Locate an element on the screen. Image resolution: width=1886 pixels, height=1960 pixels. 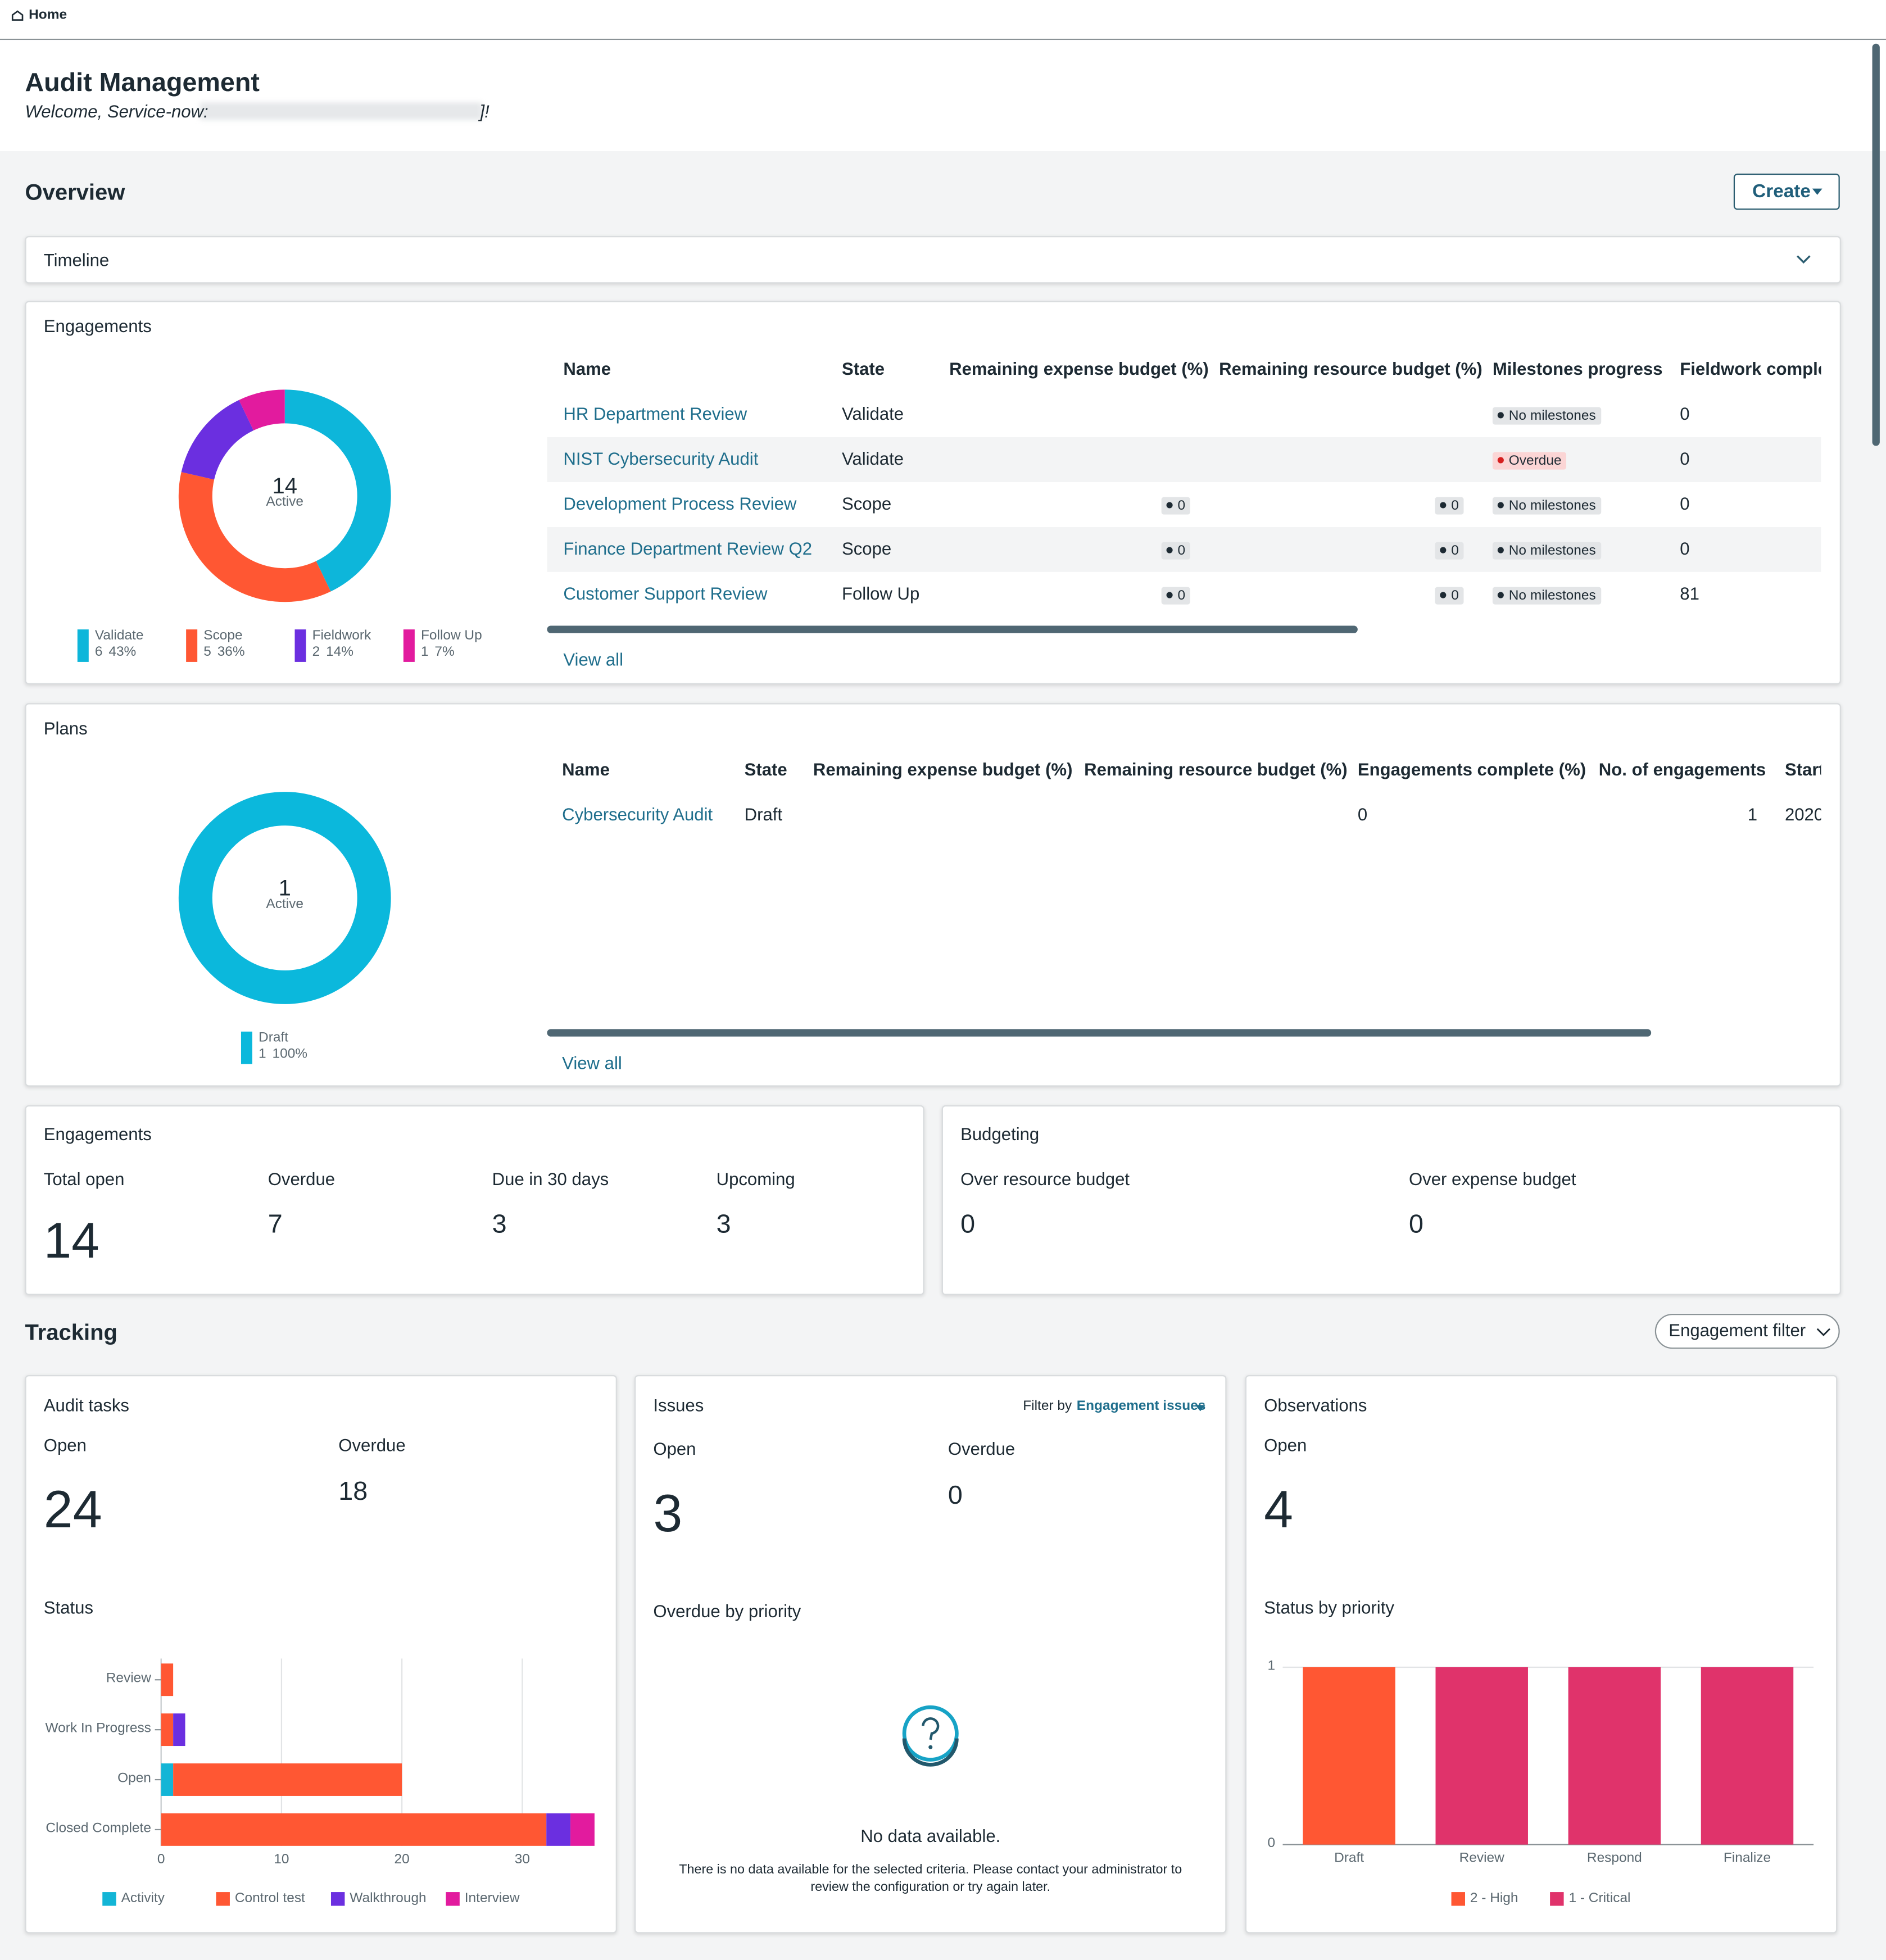
legend-count: 1 is located at coordinates (262, 1054).